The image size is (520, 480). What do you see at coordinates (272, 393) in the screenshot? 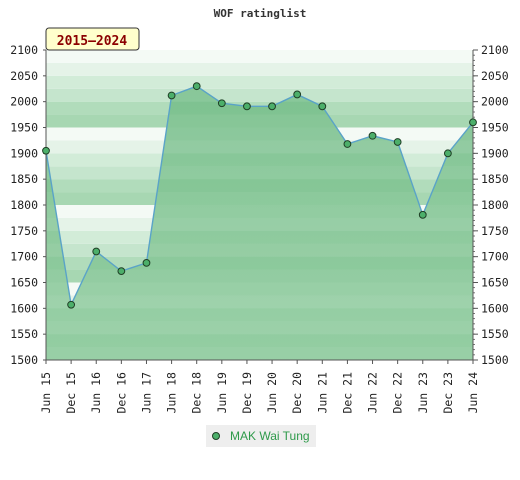
I see `x-tick-label: Jun 20` at bounding box center [272, 393].